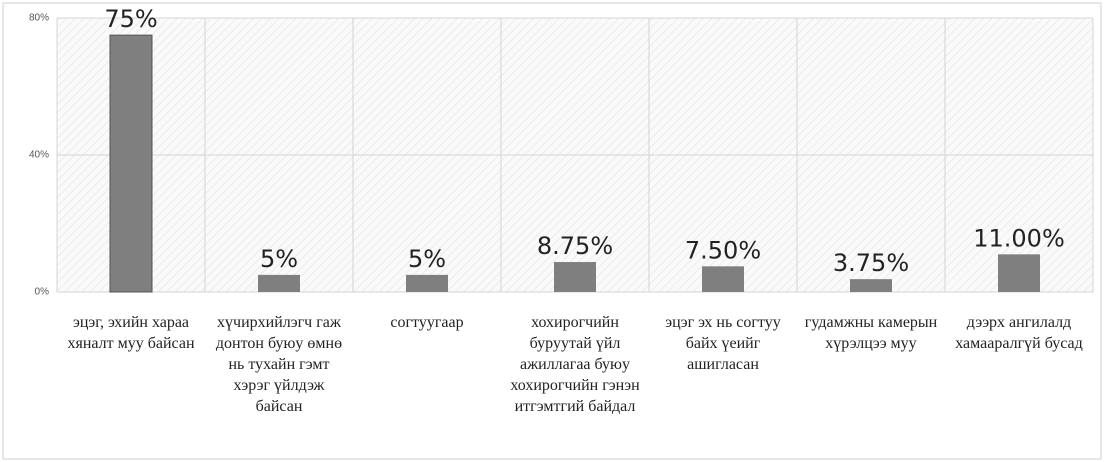  I want to click on y-tick-label: 0%, so click(42, 292).